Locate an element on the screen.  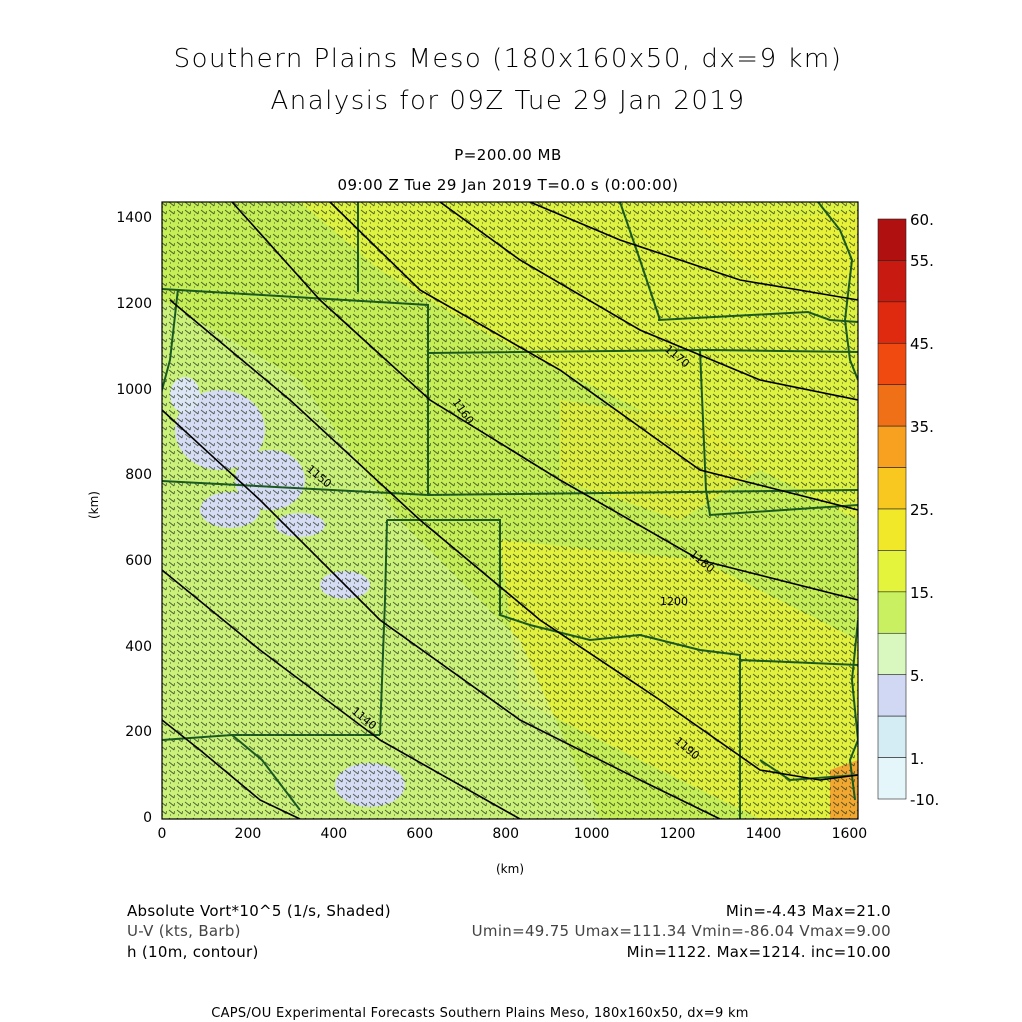
x-tick-label: 400 is located at coordinates (334, 834).